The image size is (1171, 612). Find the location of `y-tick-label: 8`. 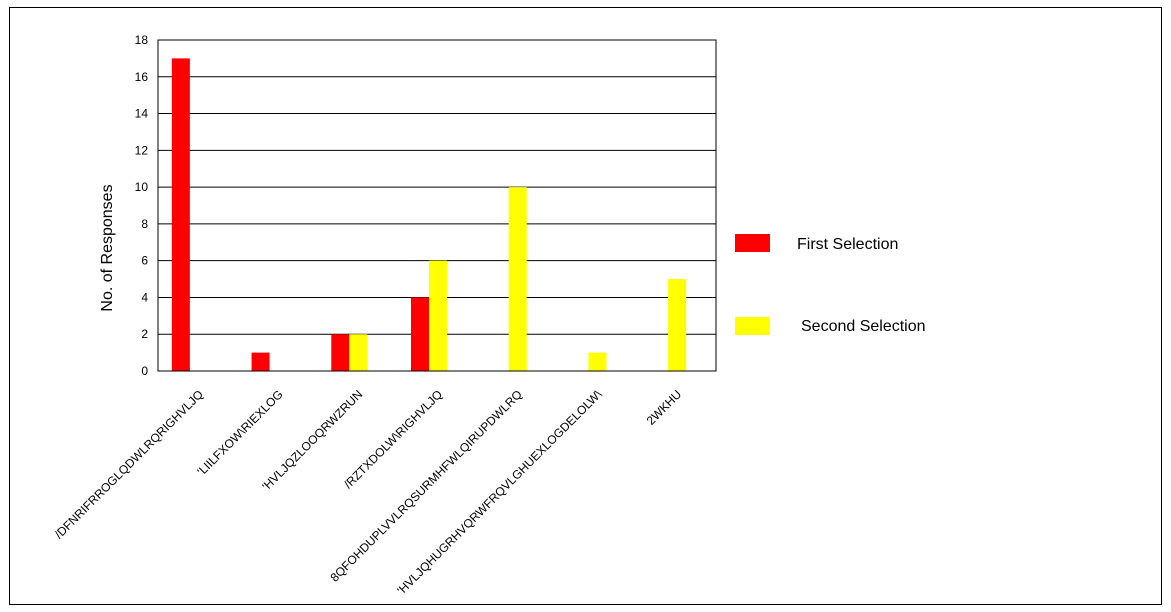

y-tick-label: 8 is located at coordinates (144, 224).